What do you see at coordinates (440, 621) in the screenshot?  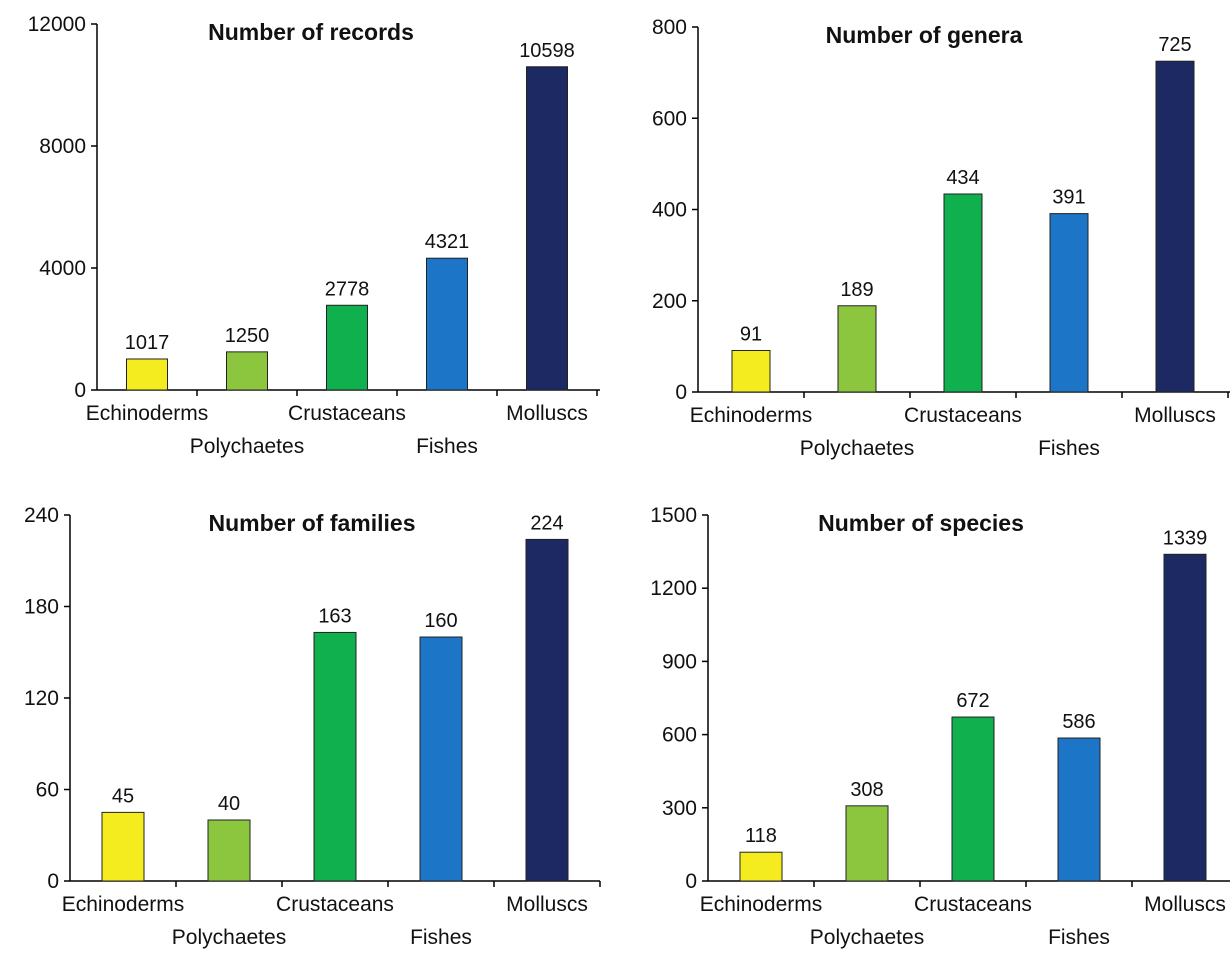 I see `value-label-fishes: 160` at bounding box center [440, 621].